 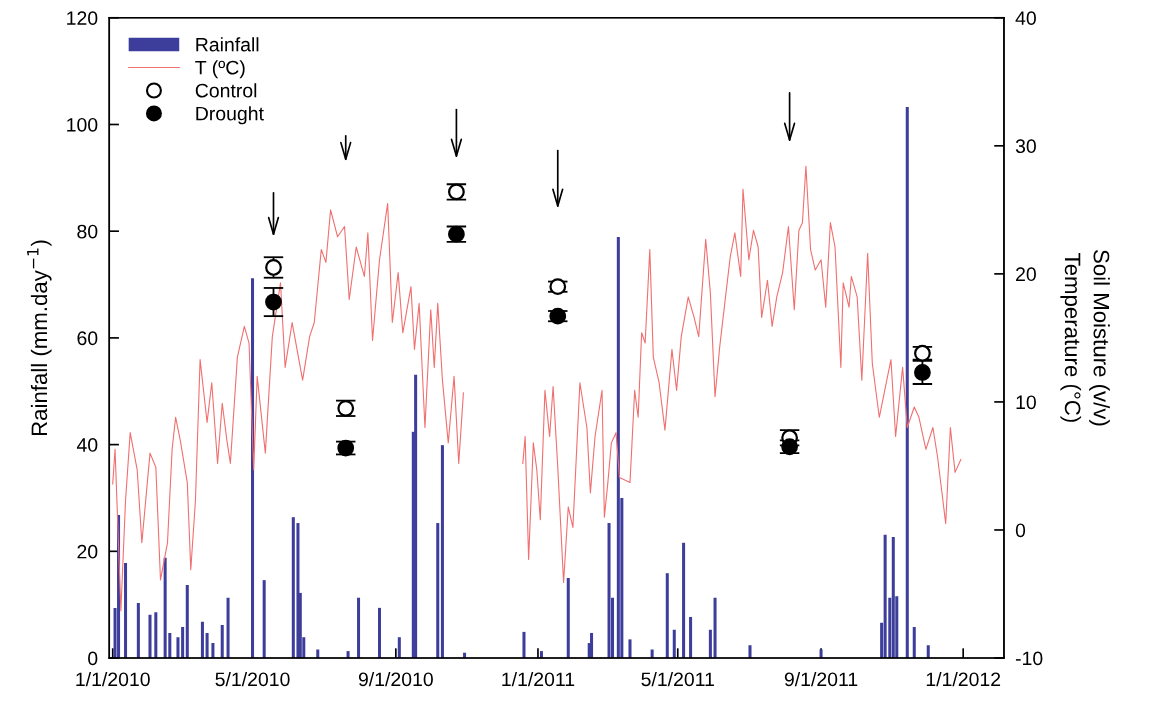 I want to click on x-tick-label: 1/1/2011, so click(x=538, y=679).